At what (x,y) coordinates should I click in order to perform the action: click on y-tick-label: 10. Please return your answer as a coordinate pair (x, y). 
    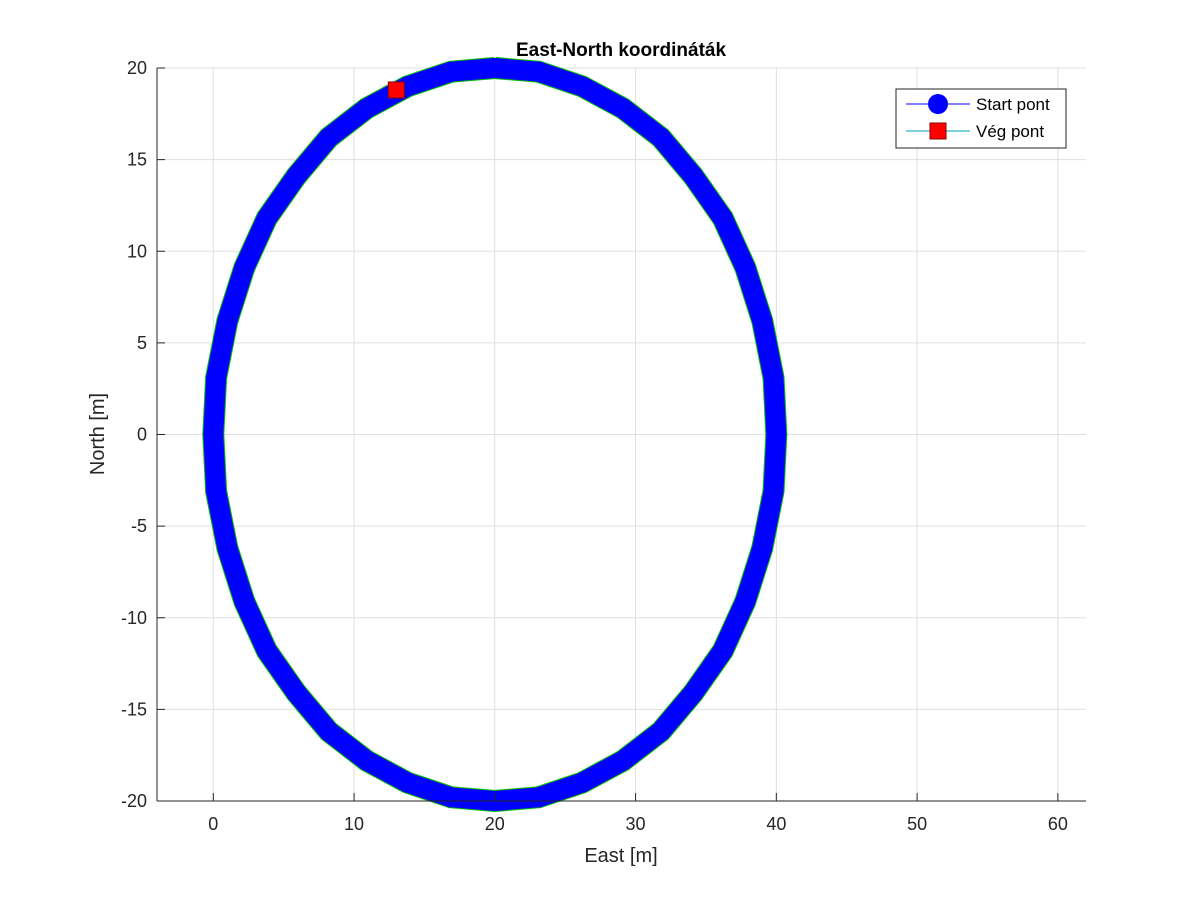
    Looking at the image, I should click on (137, 251).